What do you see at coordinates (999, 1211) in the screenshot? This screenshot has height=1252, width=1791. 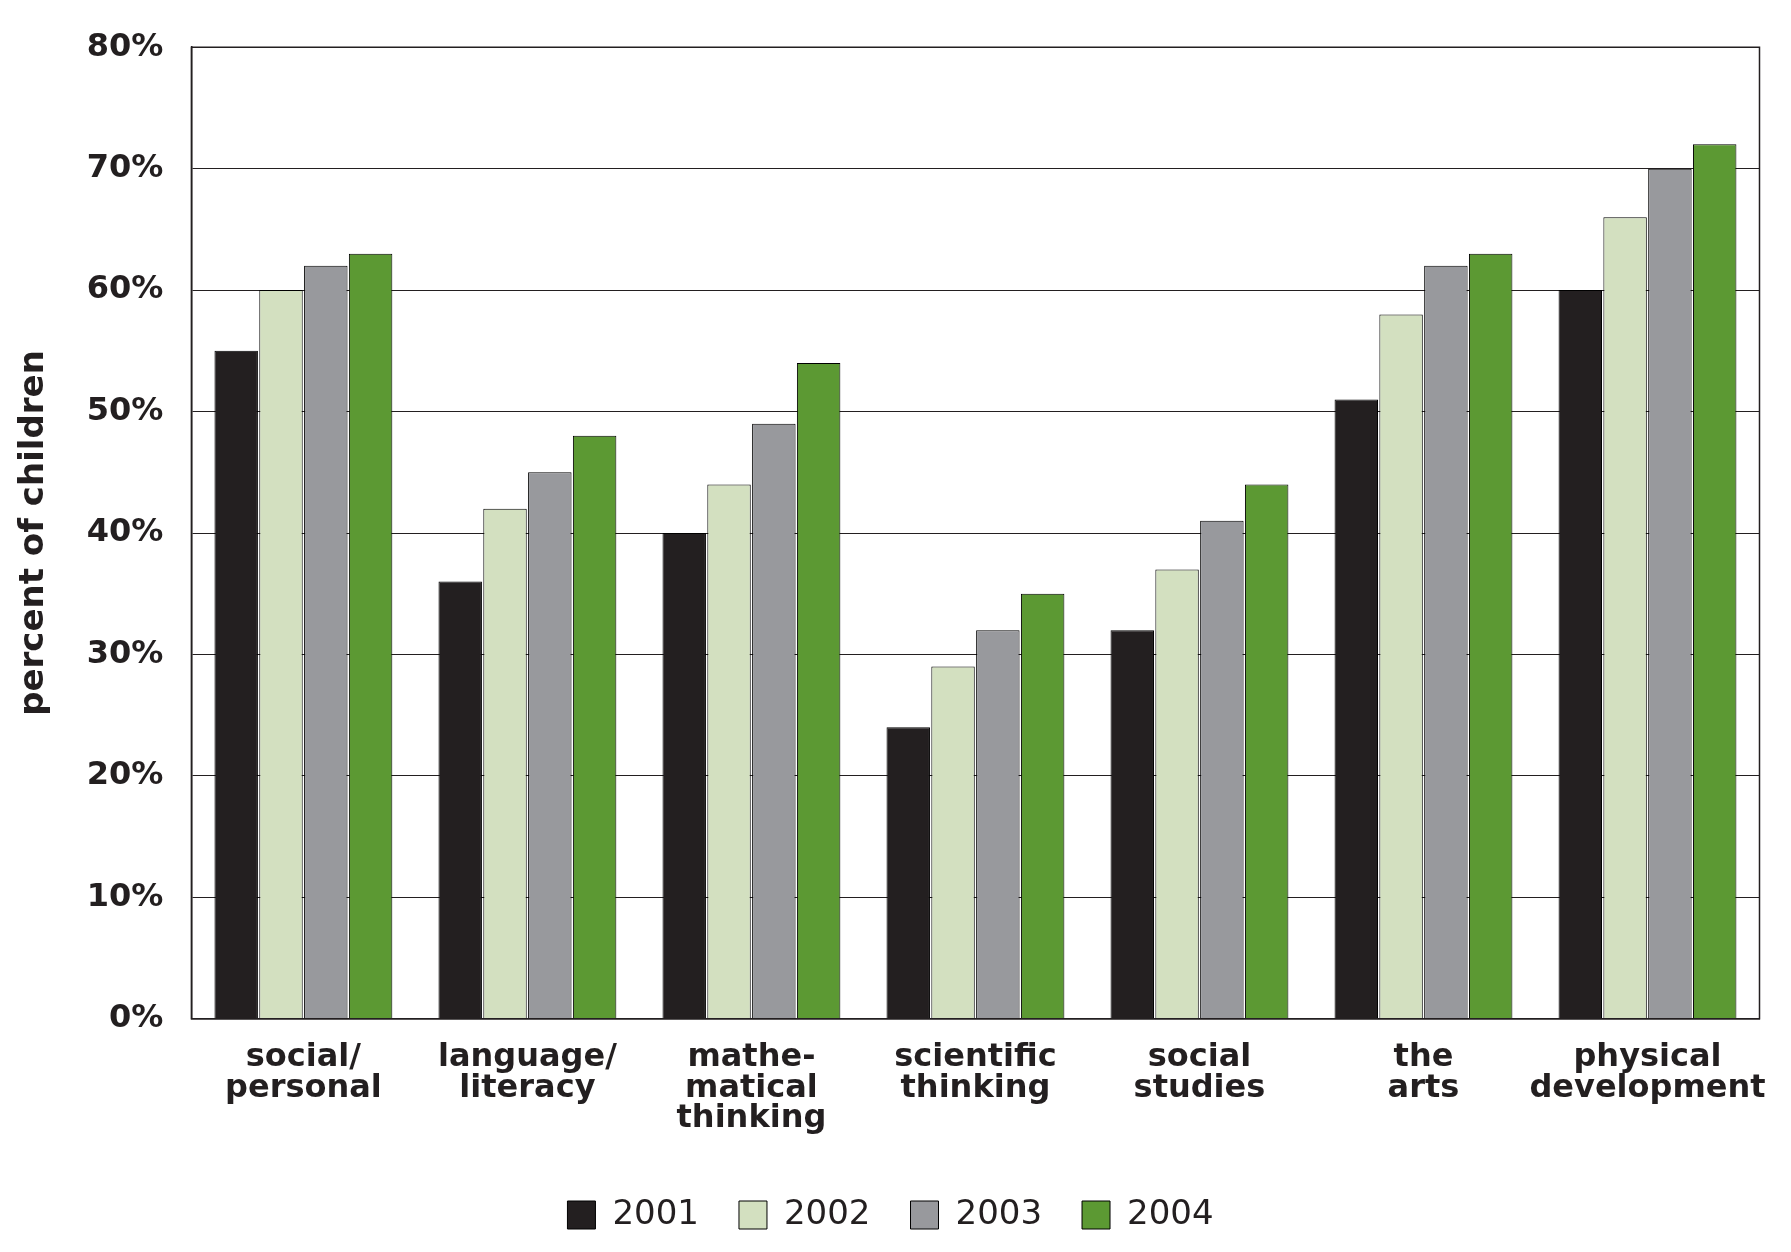 I see `legend-label: 2003` at bounding box center [999, 1211].